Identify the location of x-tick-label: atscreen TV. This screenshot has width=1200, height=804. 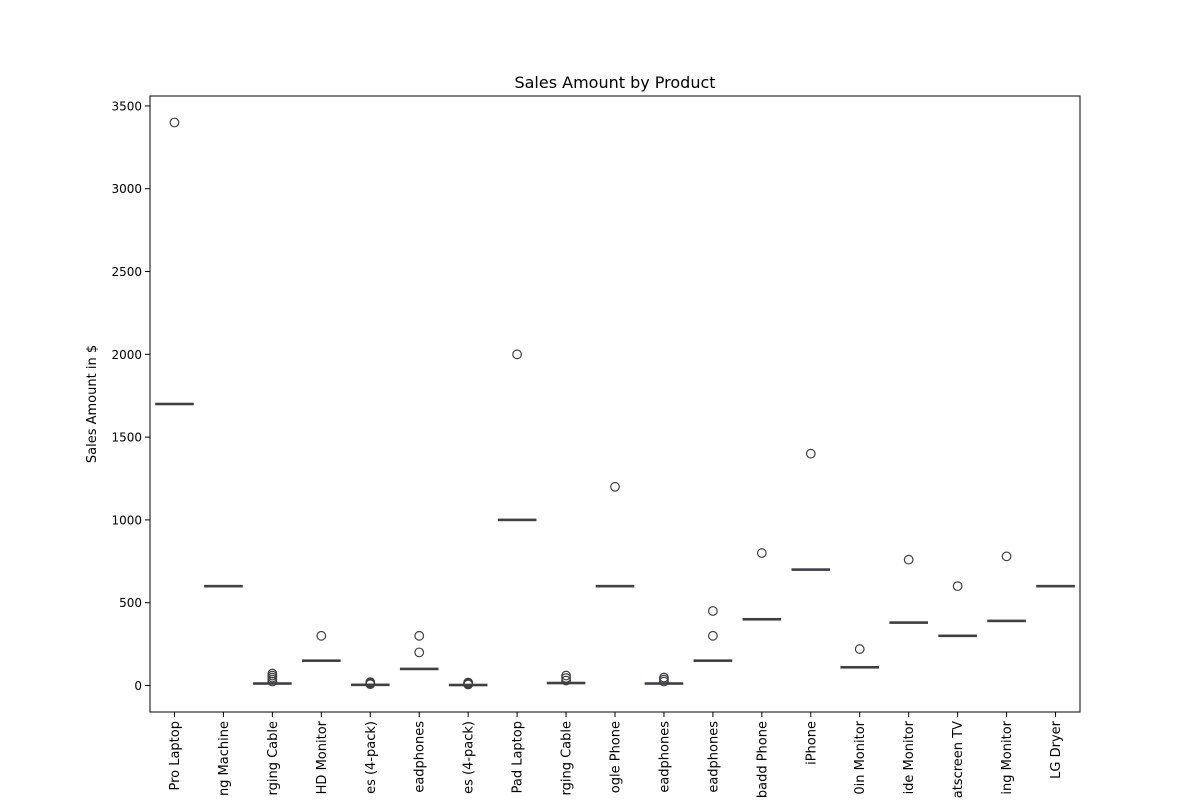
(958, 759).